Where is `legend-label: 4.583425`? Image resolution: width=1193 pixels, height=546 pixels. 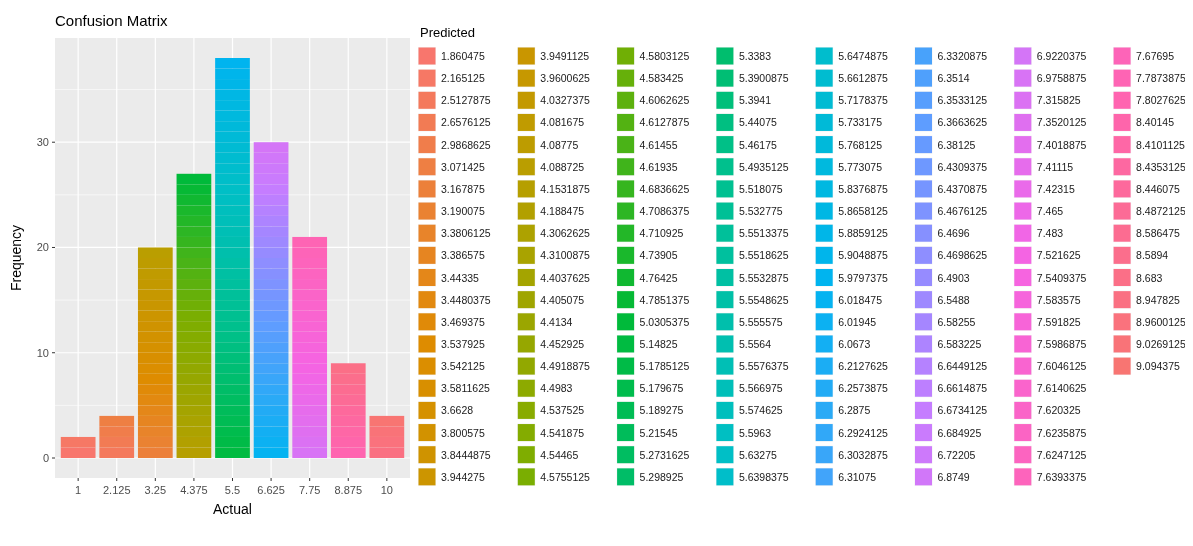 legend-label: 4.583425 is located at coordinates (661, 78).